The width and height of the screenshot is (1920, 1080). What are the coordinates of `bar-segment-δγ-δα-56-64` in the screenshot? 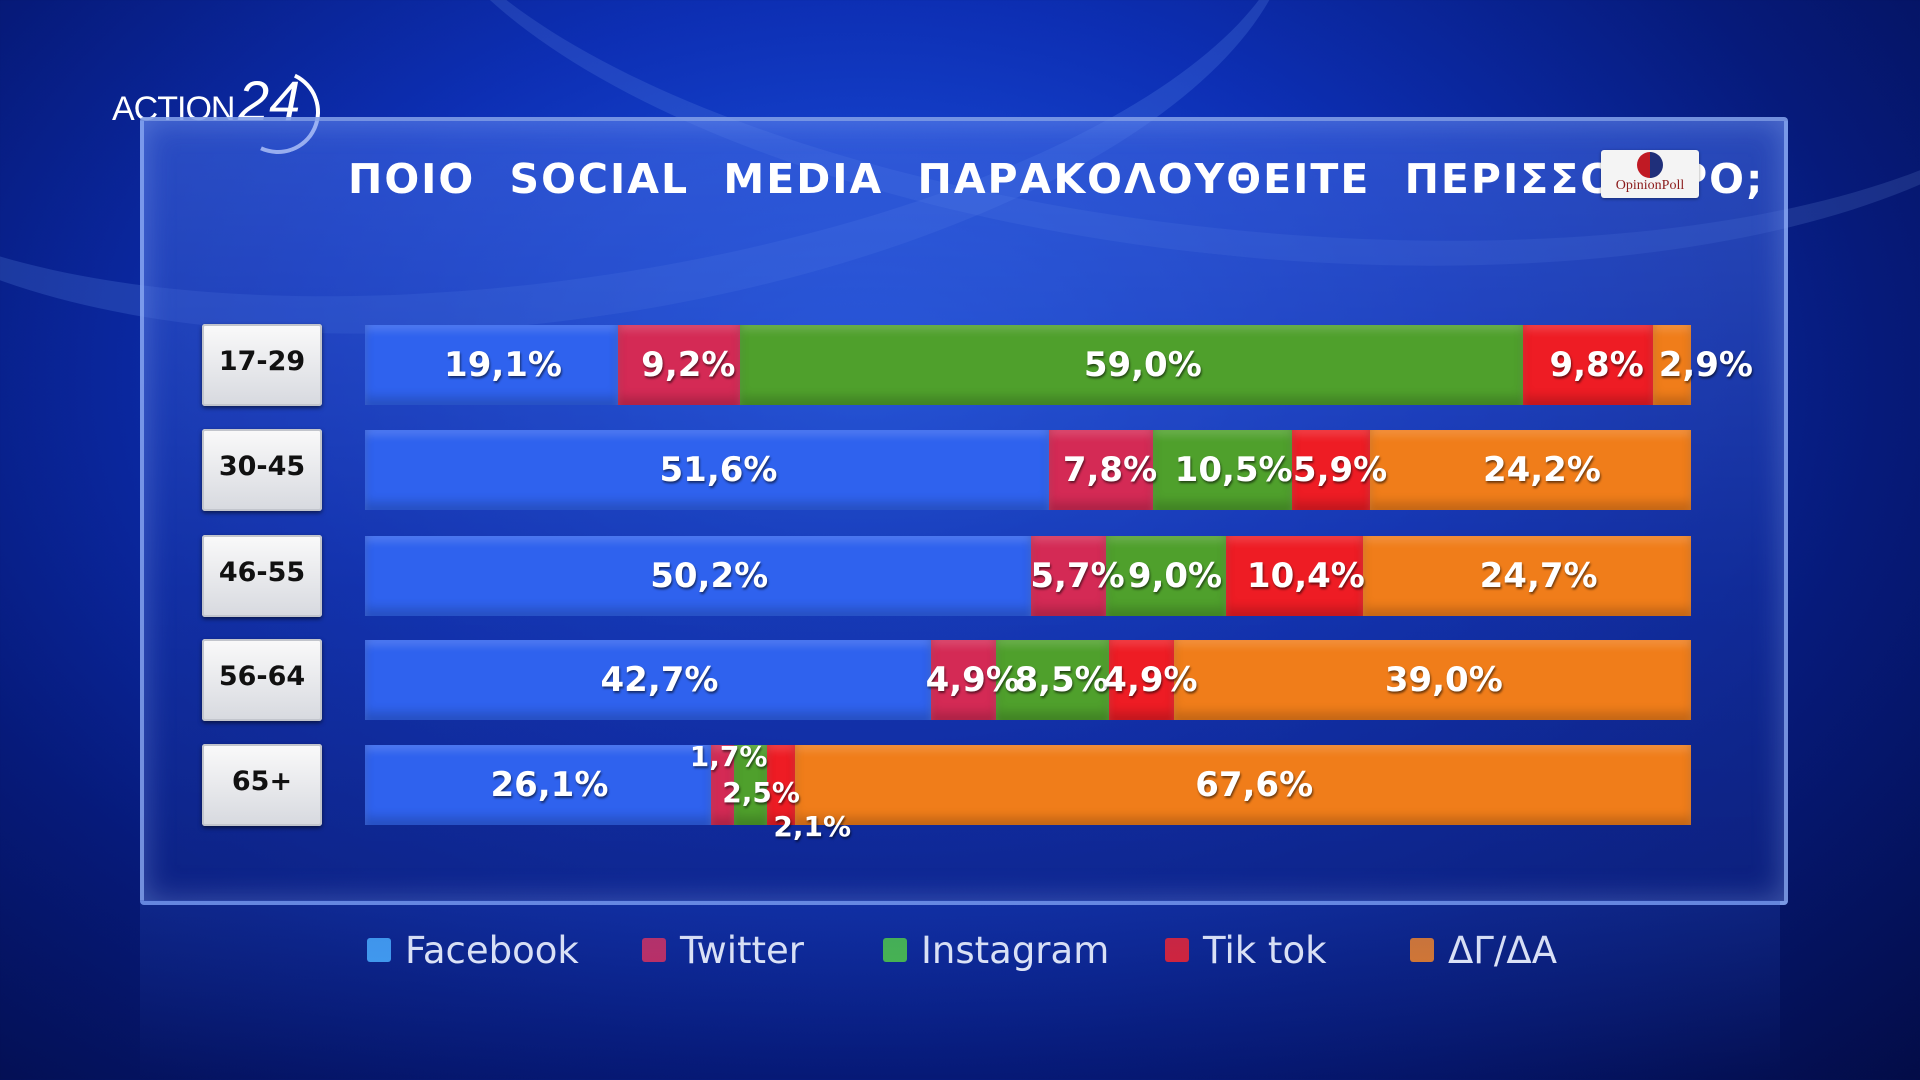 It's located at (1432, 680).